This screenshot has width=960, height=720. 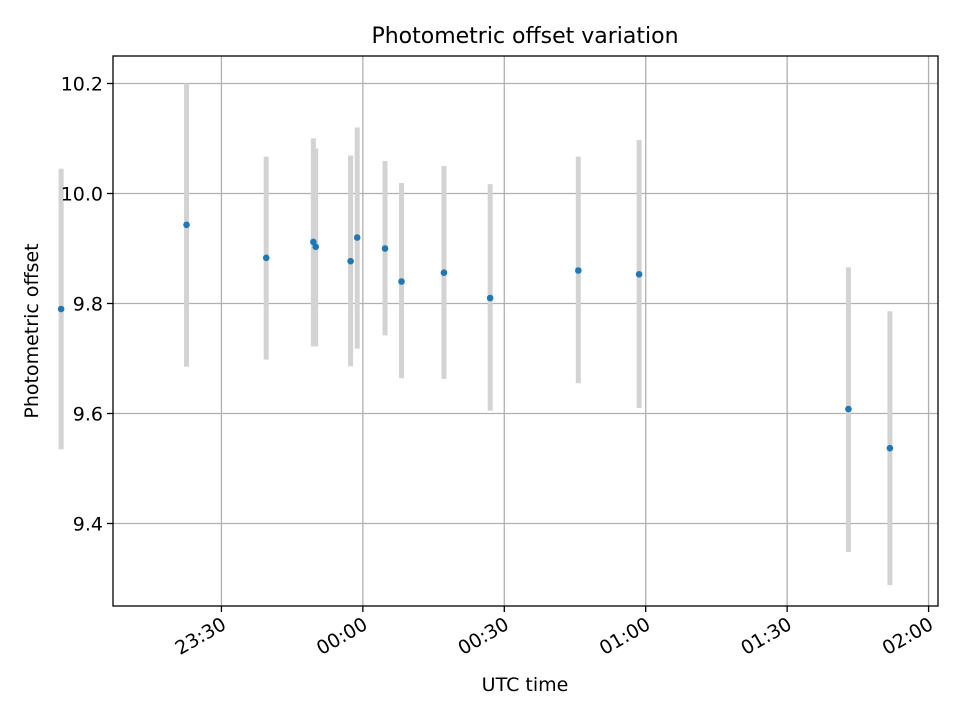 I want to click on y-tick-label: 9.8, so click(x=88, y=305).